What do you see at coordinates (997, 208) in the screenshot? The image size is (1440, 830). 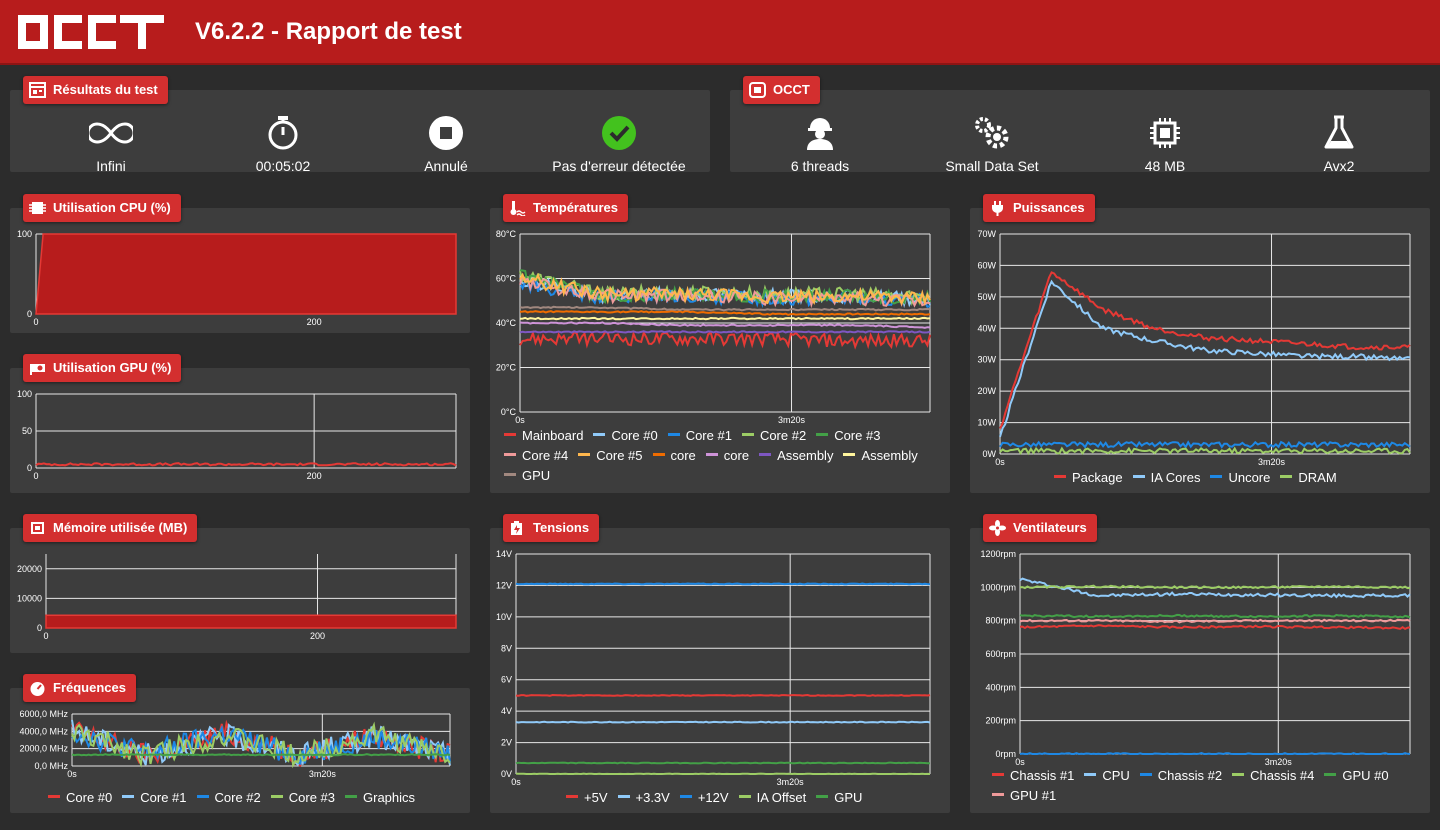 I see `plug-icon` at bounding box center [997, 208].